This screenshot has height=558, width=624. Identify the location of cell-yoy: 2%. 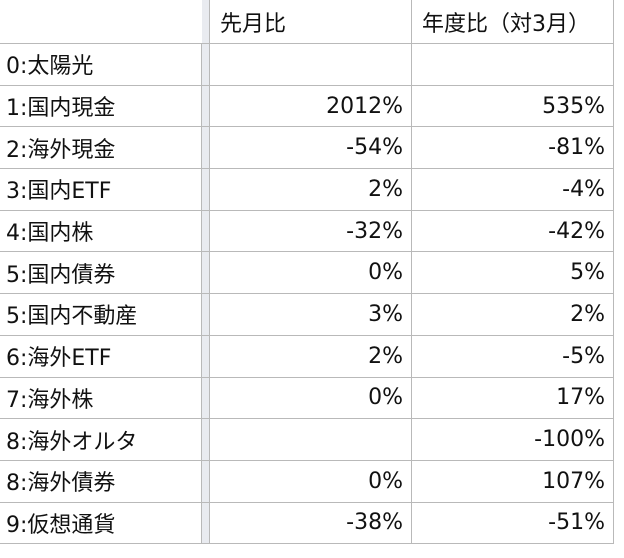
(513, 315).